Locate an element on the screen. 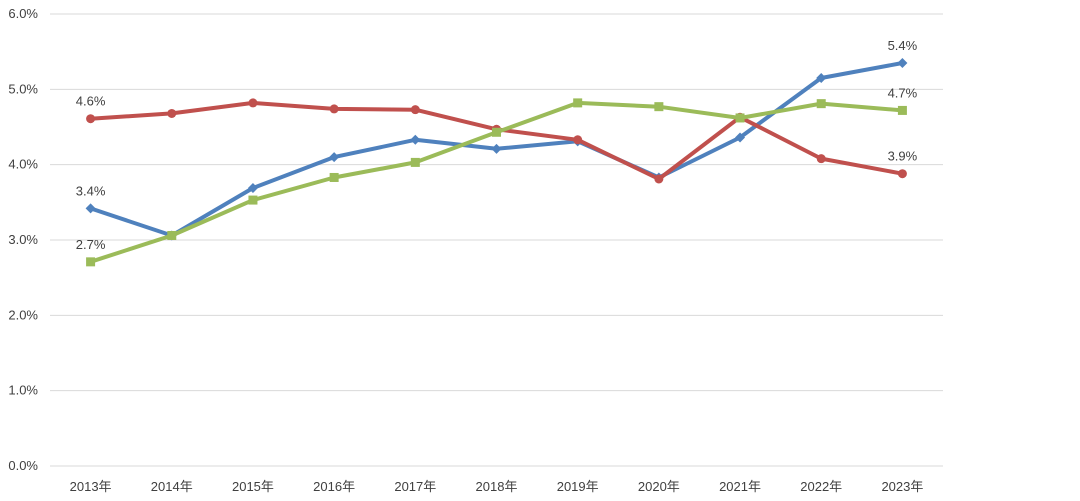 This screenshot has width=1080, height=501. x-tick-label: 2021年 is located at coordinates (740, 486).